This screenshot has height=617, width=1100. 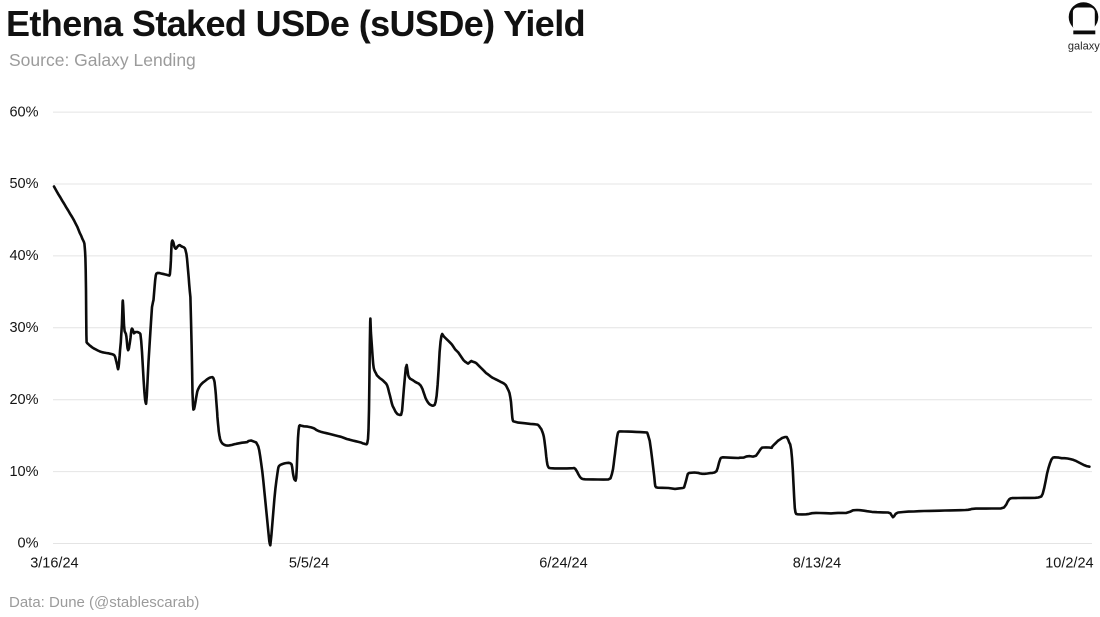 I want to click on svg-text: 0%, so click(x=28, y=544).